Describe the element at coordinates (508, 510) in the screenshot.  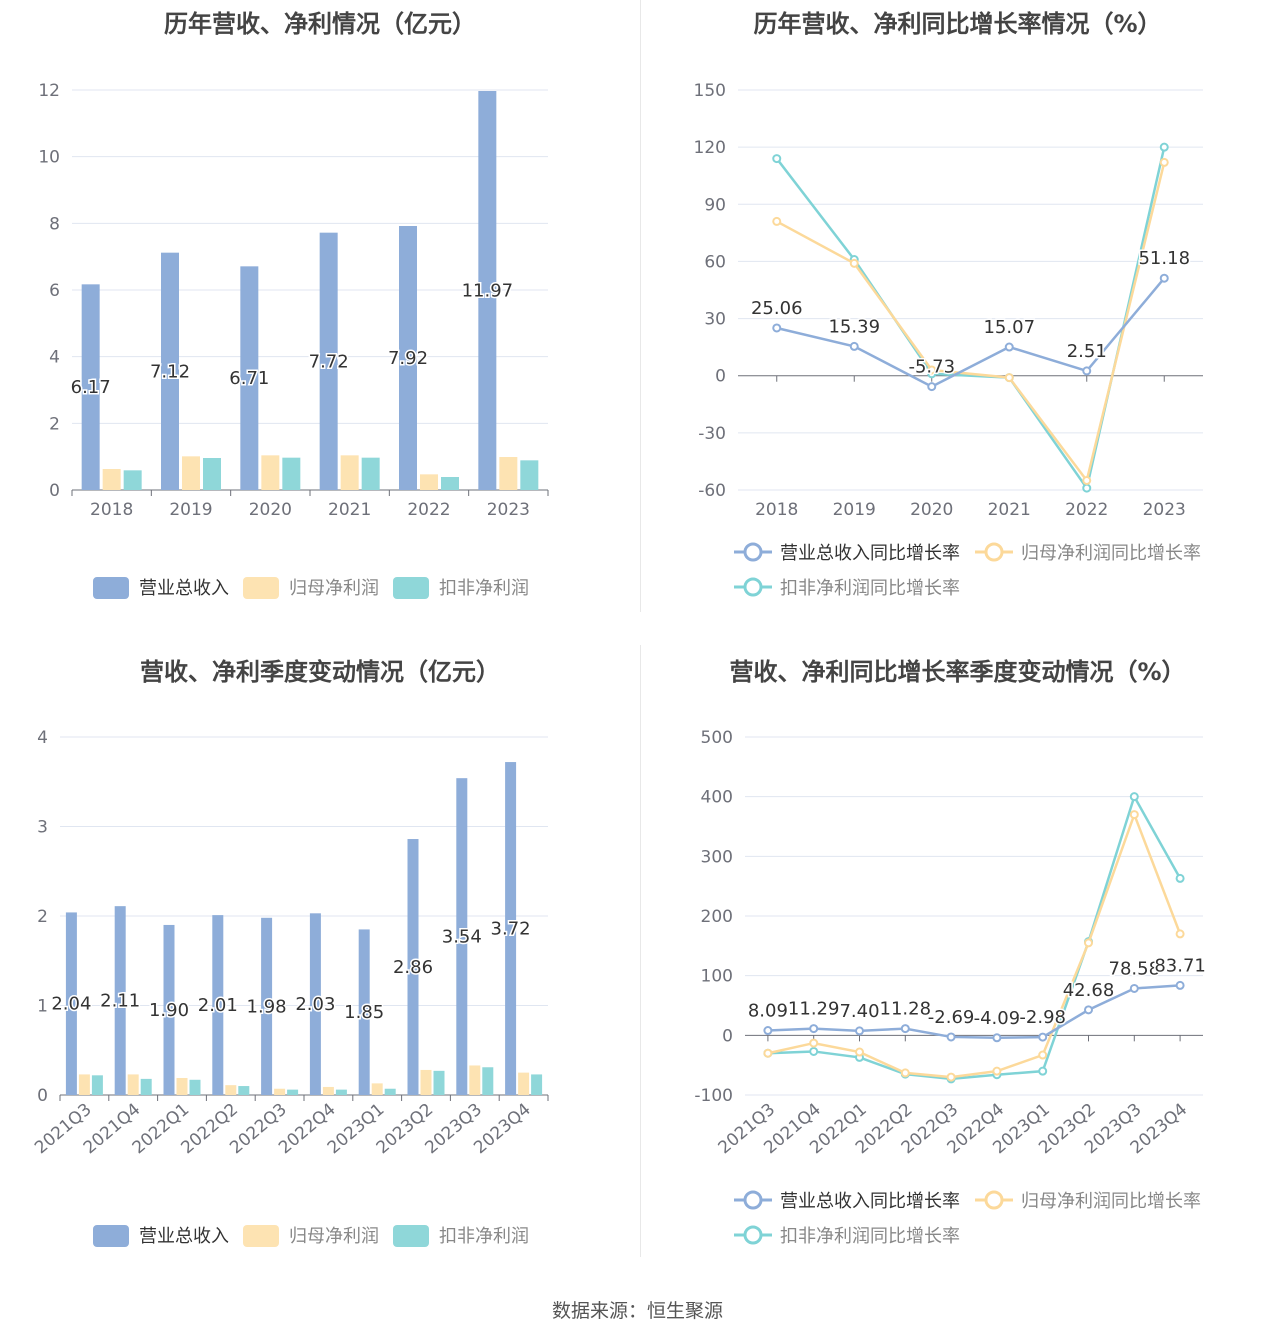
I see `x-tick-label: 2023` at that location.